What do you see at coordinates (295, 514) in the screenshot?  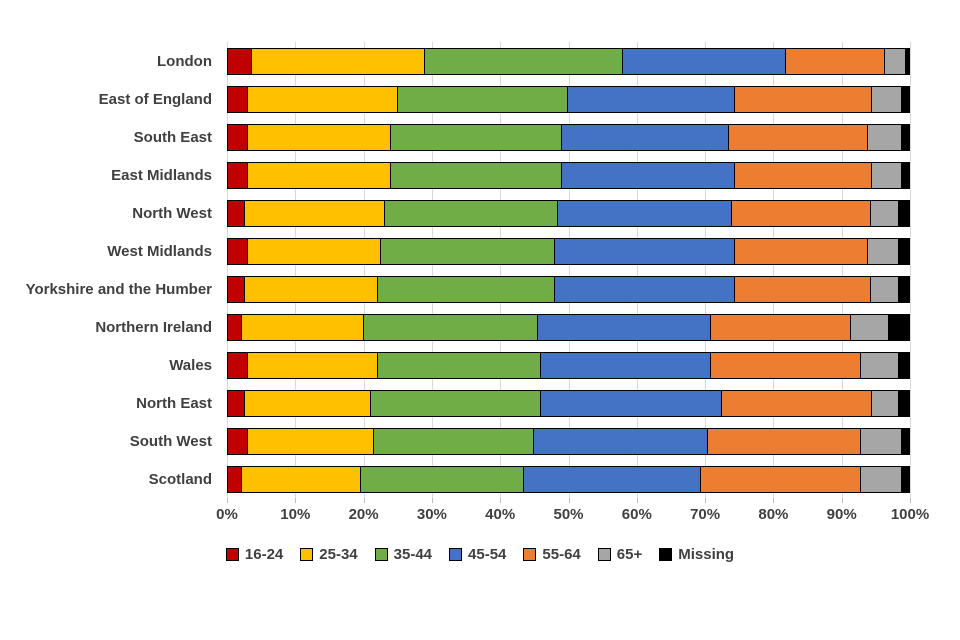 I see `x-axis-tick-label: 10%` at bounding box center [295, 514].